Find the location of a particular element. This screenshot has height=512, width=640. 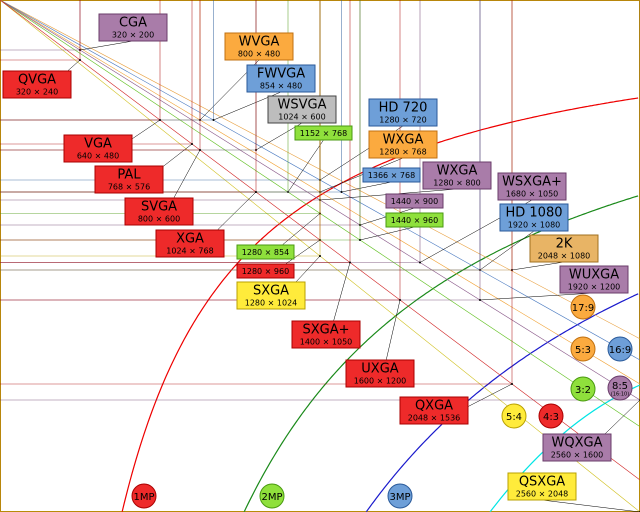

dims: 1680 × 1050 is located at coordinates (532, 194).